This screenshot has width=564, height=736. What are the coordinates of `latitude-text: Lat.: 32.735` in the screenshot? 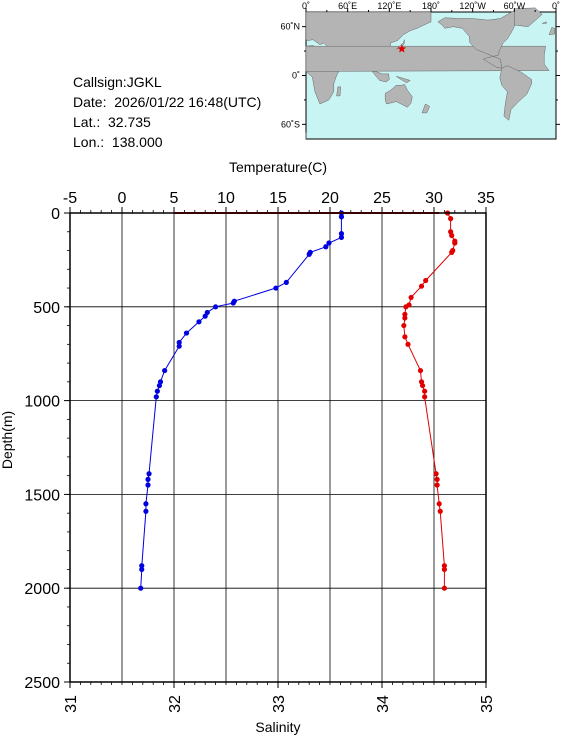 It's located at (112, 122).